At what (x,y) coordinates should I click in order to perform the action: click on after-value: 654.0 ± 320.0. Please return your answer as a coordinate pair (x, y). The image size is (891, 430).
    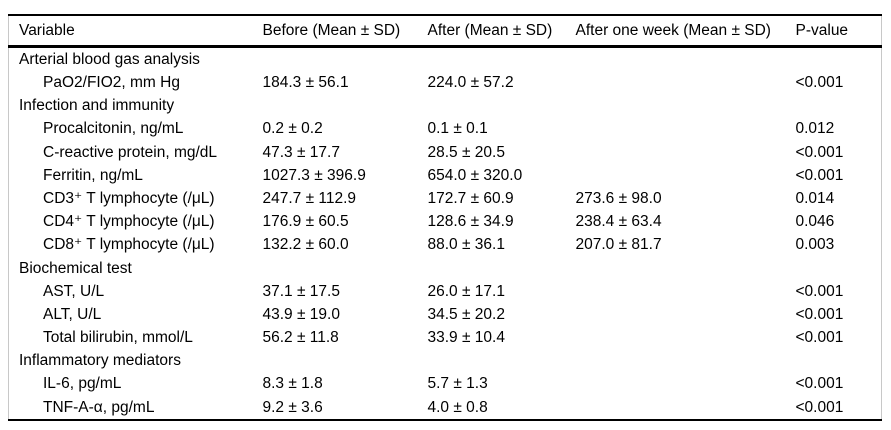
    Looking at the image, I should click on (475, 175).